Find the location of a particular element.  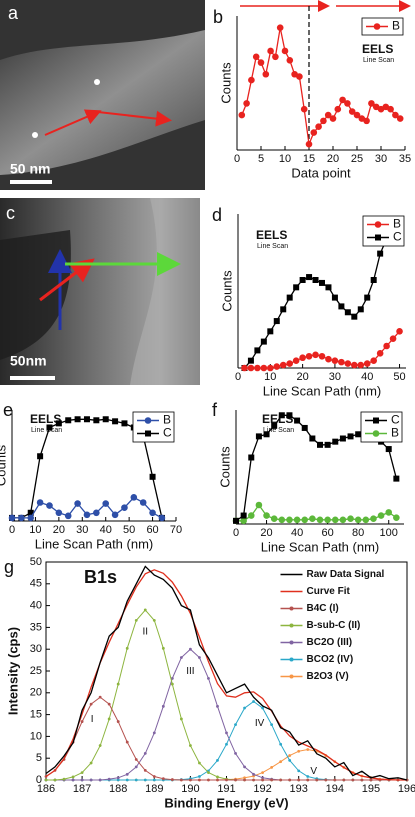

x-tick-label: 35 is located at coordinates (405, 159).